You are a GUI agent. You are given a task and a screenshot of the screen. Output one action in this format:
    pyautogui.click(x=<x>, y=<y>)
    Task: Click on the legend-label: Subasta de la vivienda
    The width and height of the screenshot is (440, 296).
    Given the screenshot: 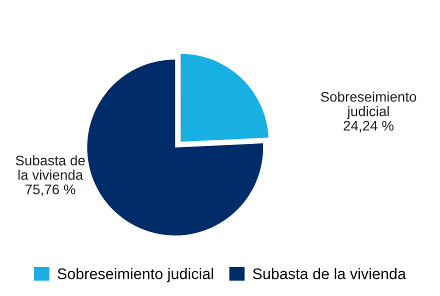 What is the action you would take?
    pyautogui.click(x=329, y=274)
    